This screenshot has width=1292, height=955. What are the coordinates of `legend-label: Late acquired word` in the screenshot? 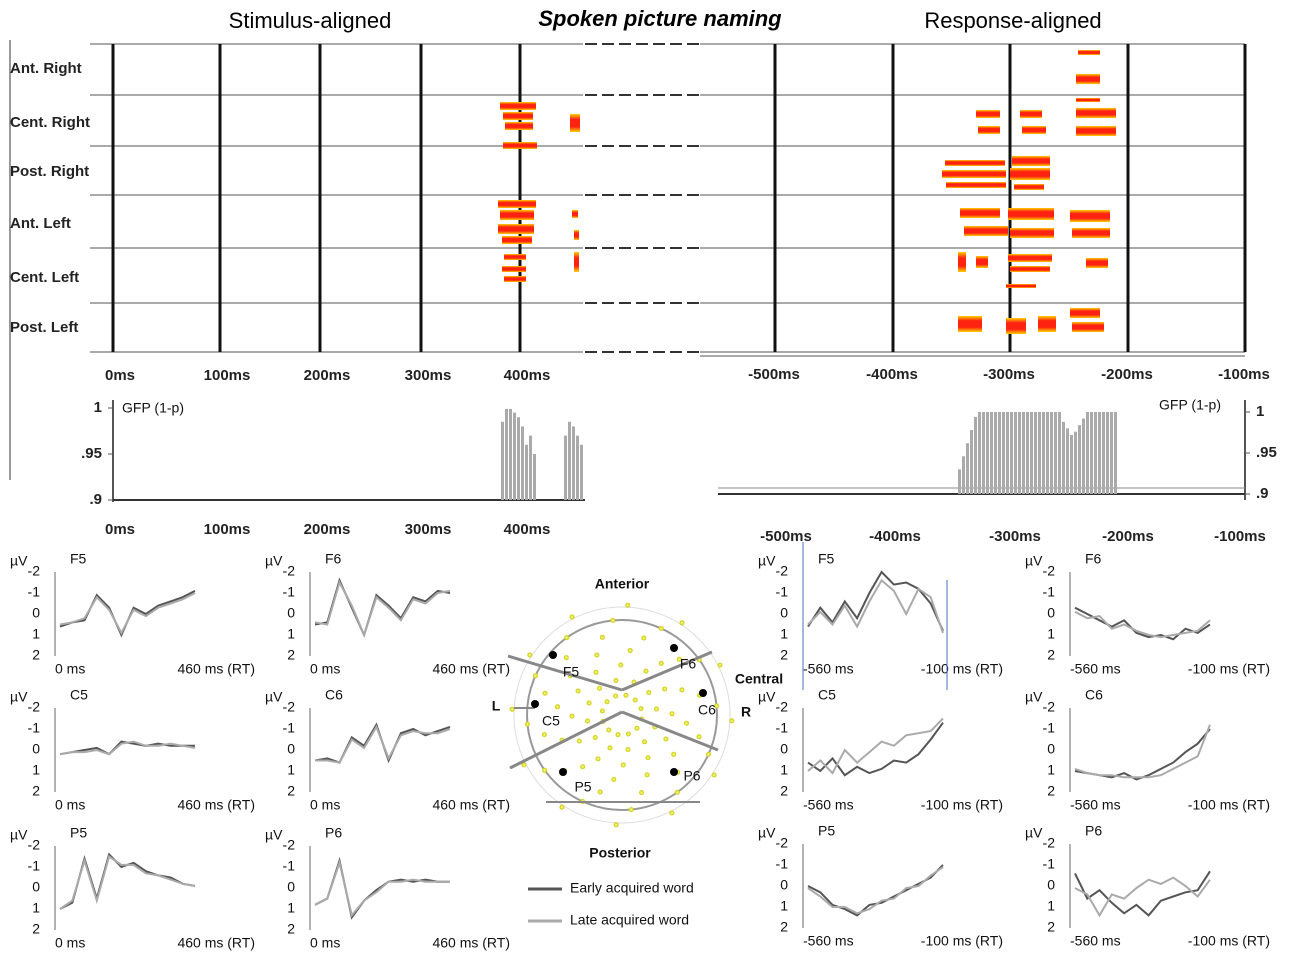 It's located at (629, 920).